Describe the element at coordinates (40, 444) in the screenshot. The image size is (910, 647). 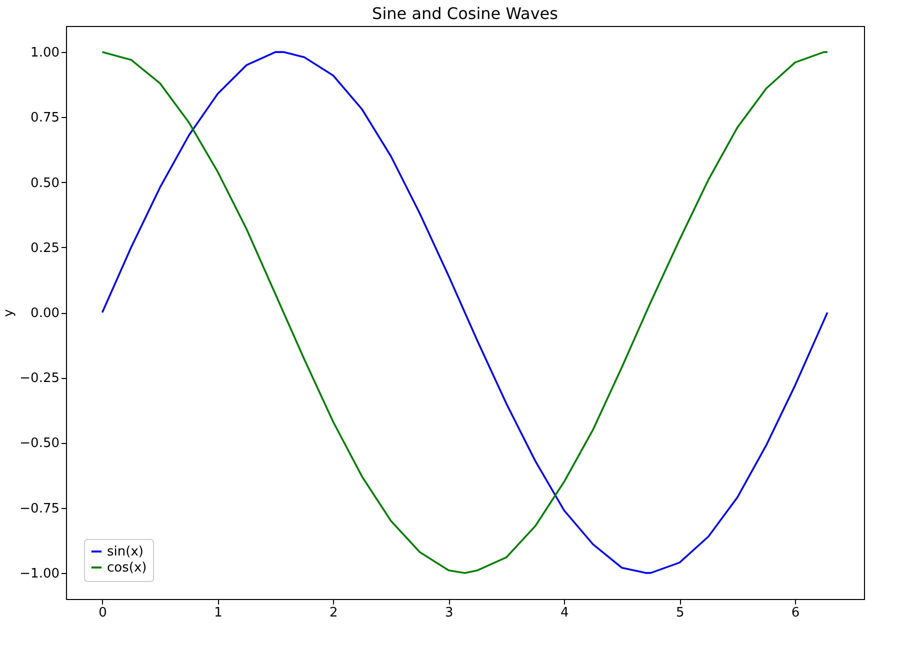
I see `y-tick-label: −0.50` at that location.